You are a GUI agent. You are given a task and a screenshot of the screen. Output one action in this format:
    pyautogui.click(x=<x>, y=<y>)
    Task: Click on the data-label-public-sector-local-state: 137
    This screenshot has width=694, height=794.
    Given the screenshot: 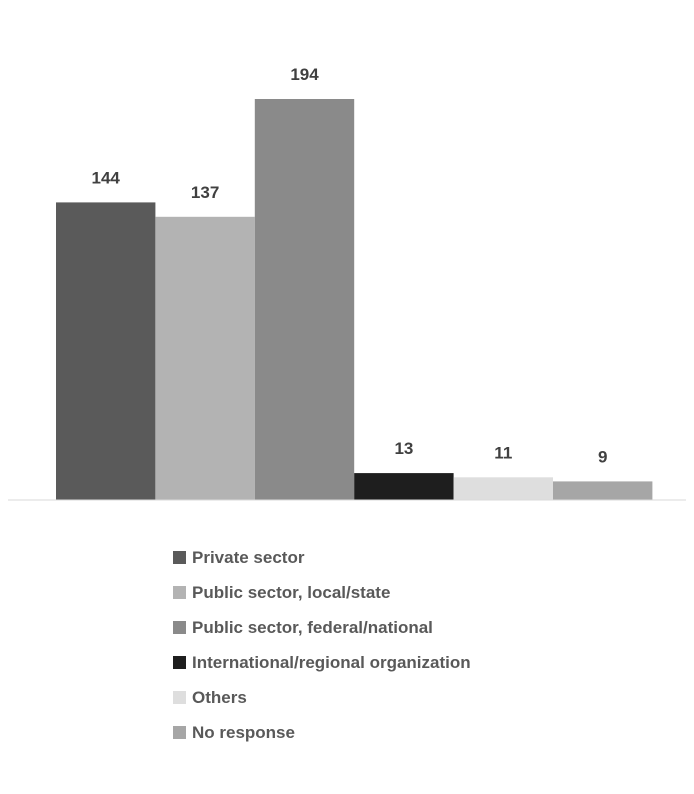 What is the action you would take?
    pyautogui.click(x=205, y=192)
    